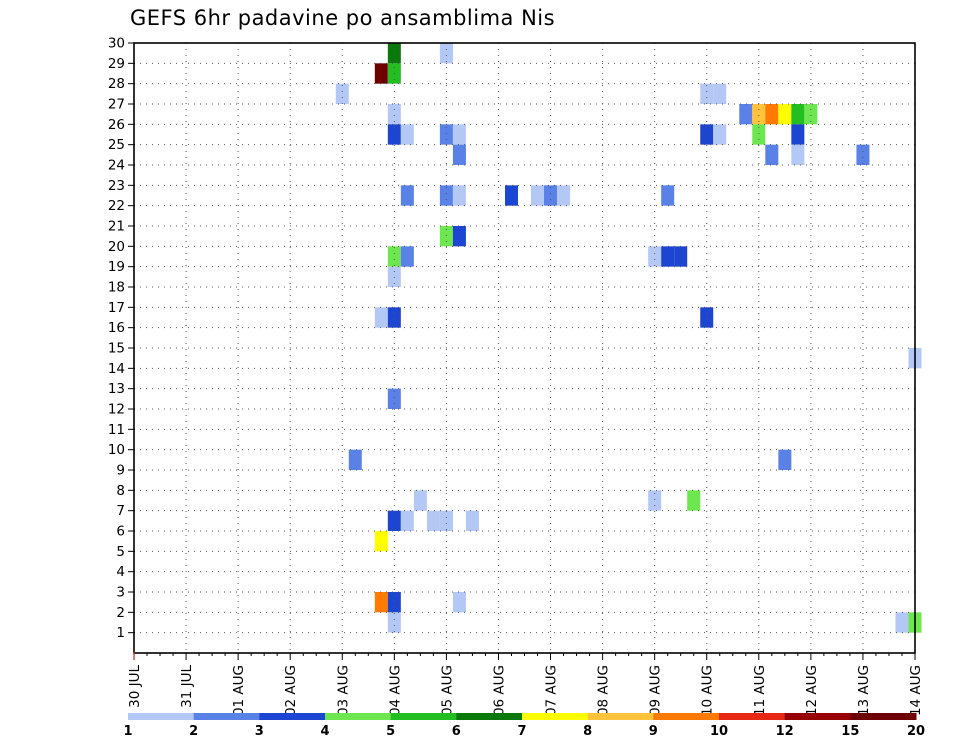 The width and height of the screenshot is (960, 742). What do you see at coordinates (760, 690) in the screenshot?
I see `x-tick-label: 11 AUG` at bounding box center [760, 690].